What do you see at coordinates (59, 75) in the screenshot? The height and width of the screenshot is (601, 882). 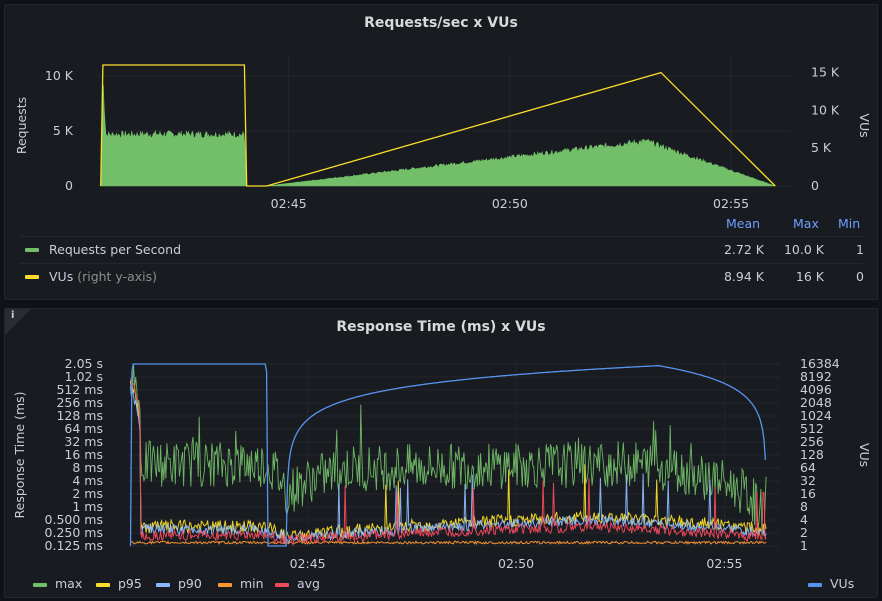 I see `y-tick-label: 10 K` at bounding box center [59, 75].